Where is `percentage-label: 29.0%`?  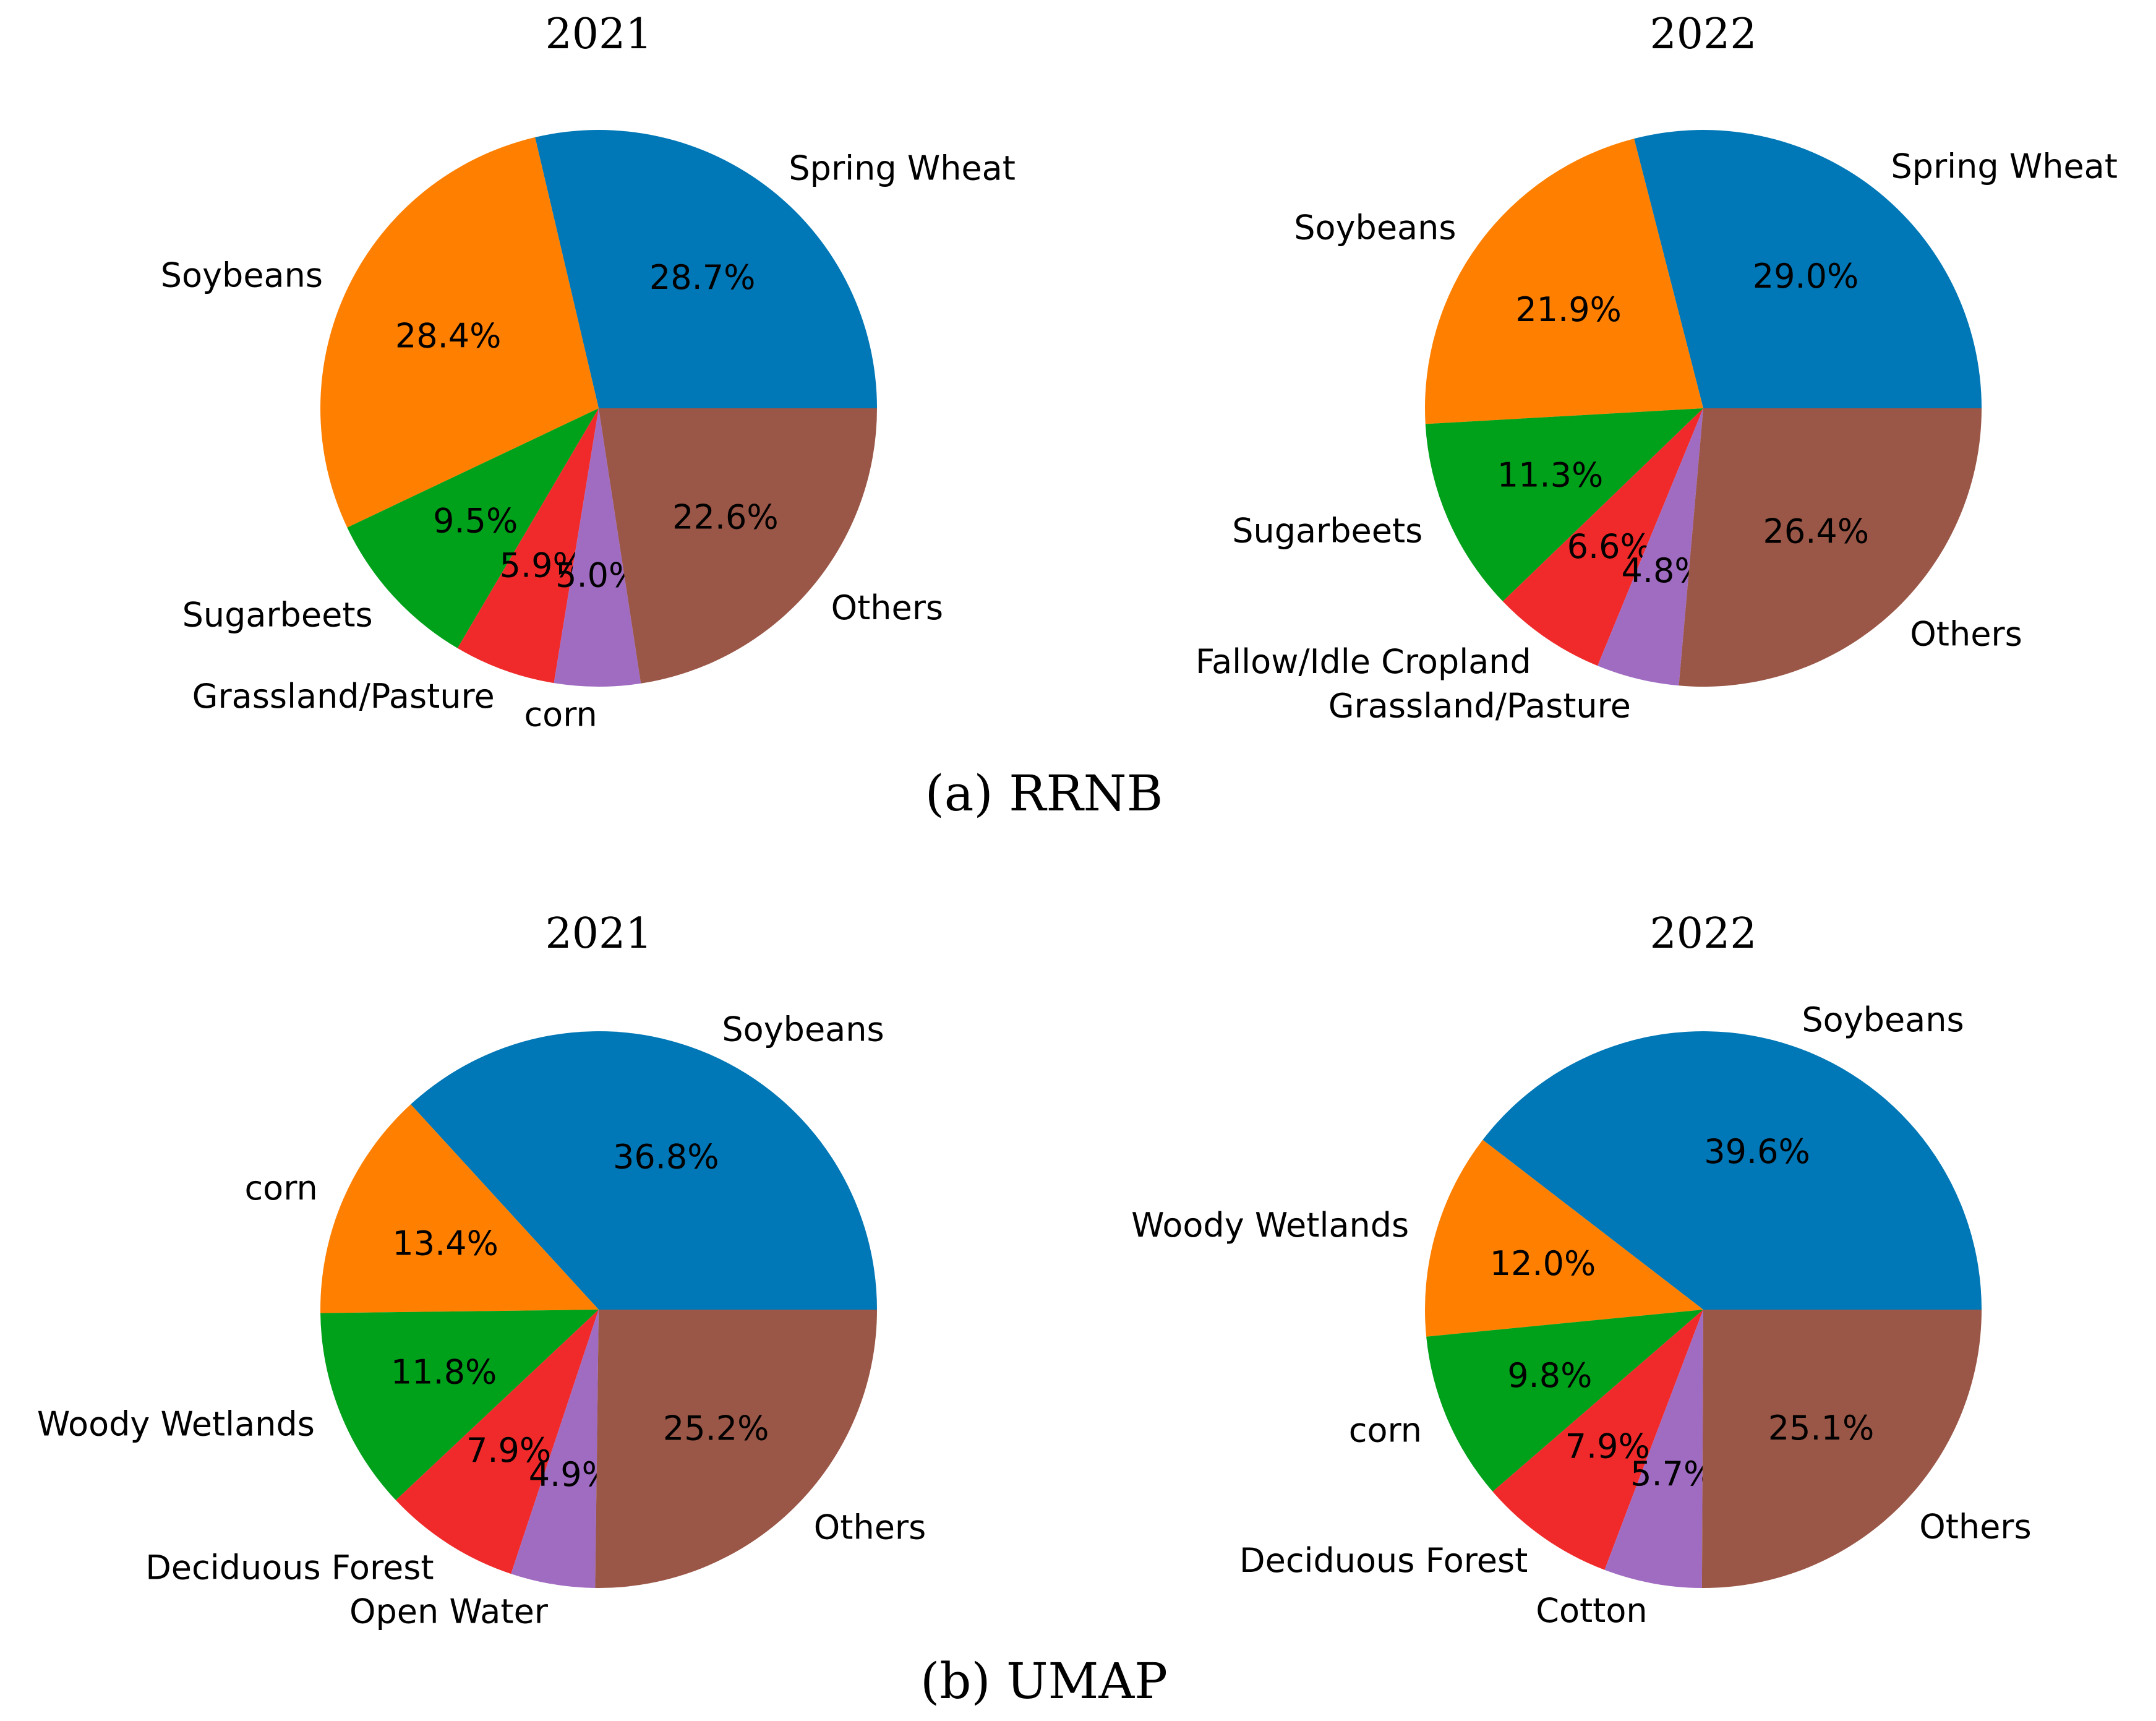
percentage-label: 29.0% is located at coordinates (1806, 276).